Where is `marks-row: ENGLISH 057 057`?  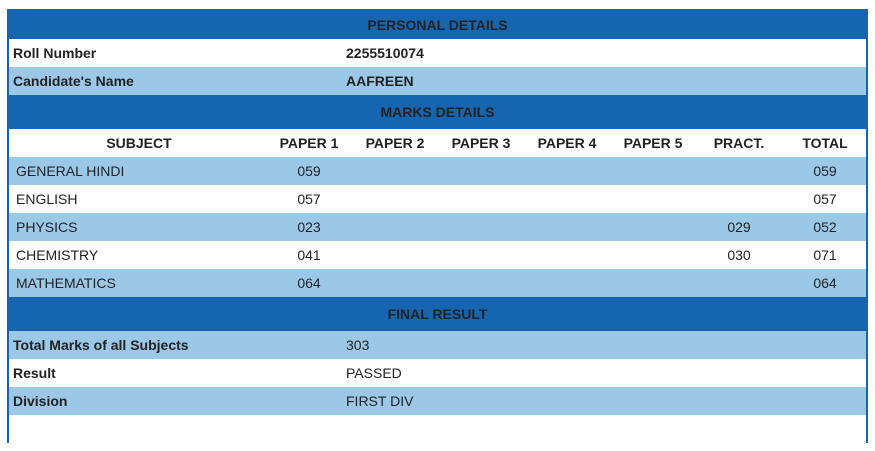
marks-row: ENGLISH 057 057 is located at coordinates (437, 199).